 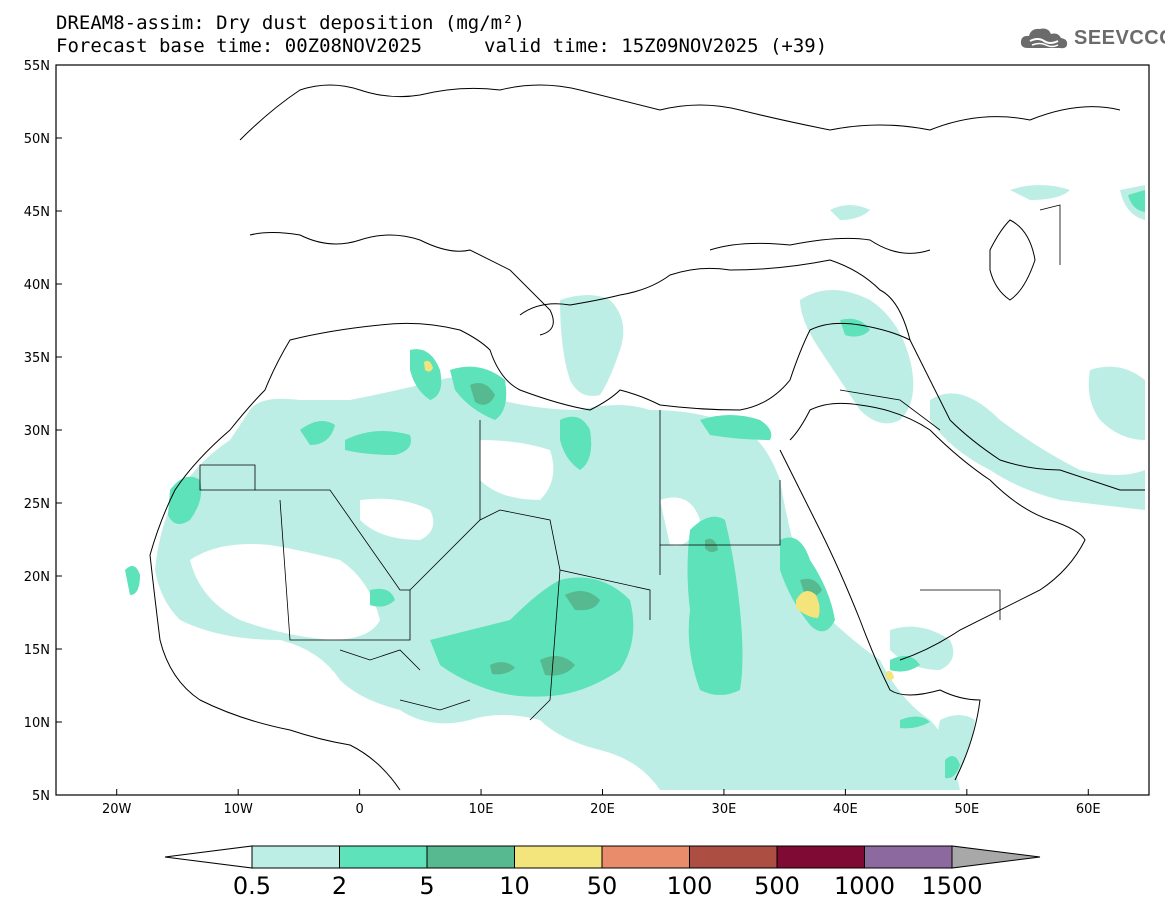 I want to click on colorbar-label: 0.5, so click(x=252, y=886).